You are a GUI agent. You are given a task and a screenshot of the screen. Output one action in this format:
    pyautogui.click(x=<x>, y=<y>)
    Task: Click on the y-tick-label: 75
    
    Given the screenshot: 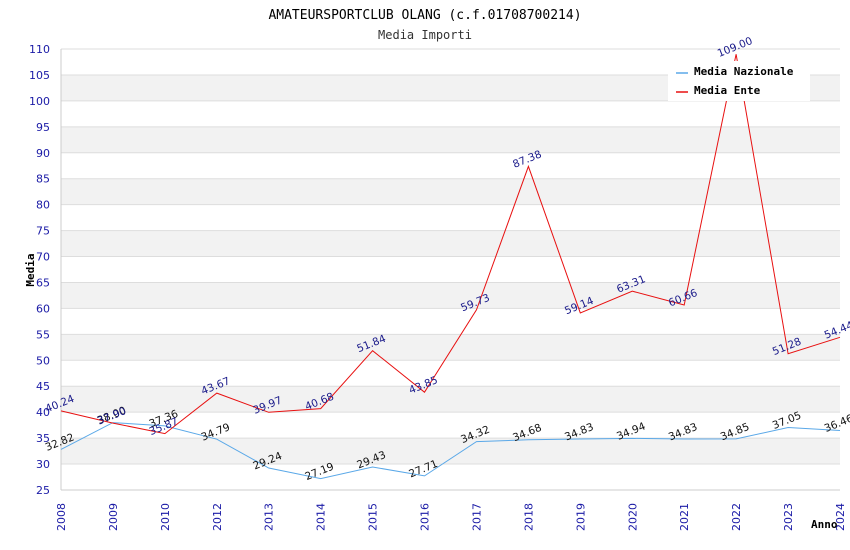 What is the action you would take?
    pyautogui.click(x=43, y=231)
    